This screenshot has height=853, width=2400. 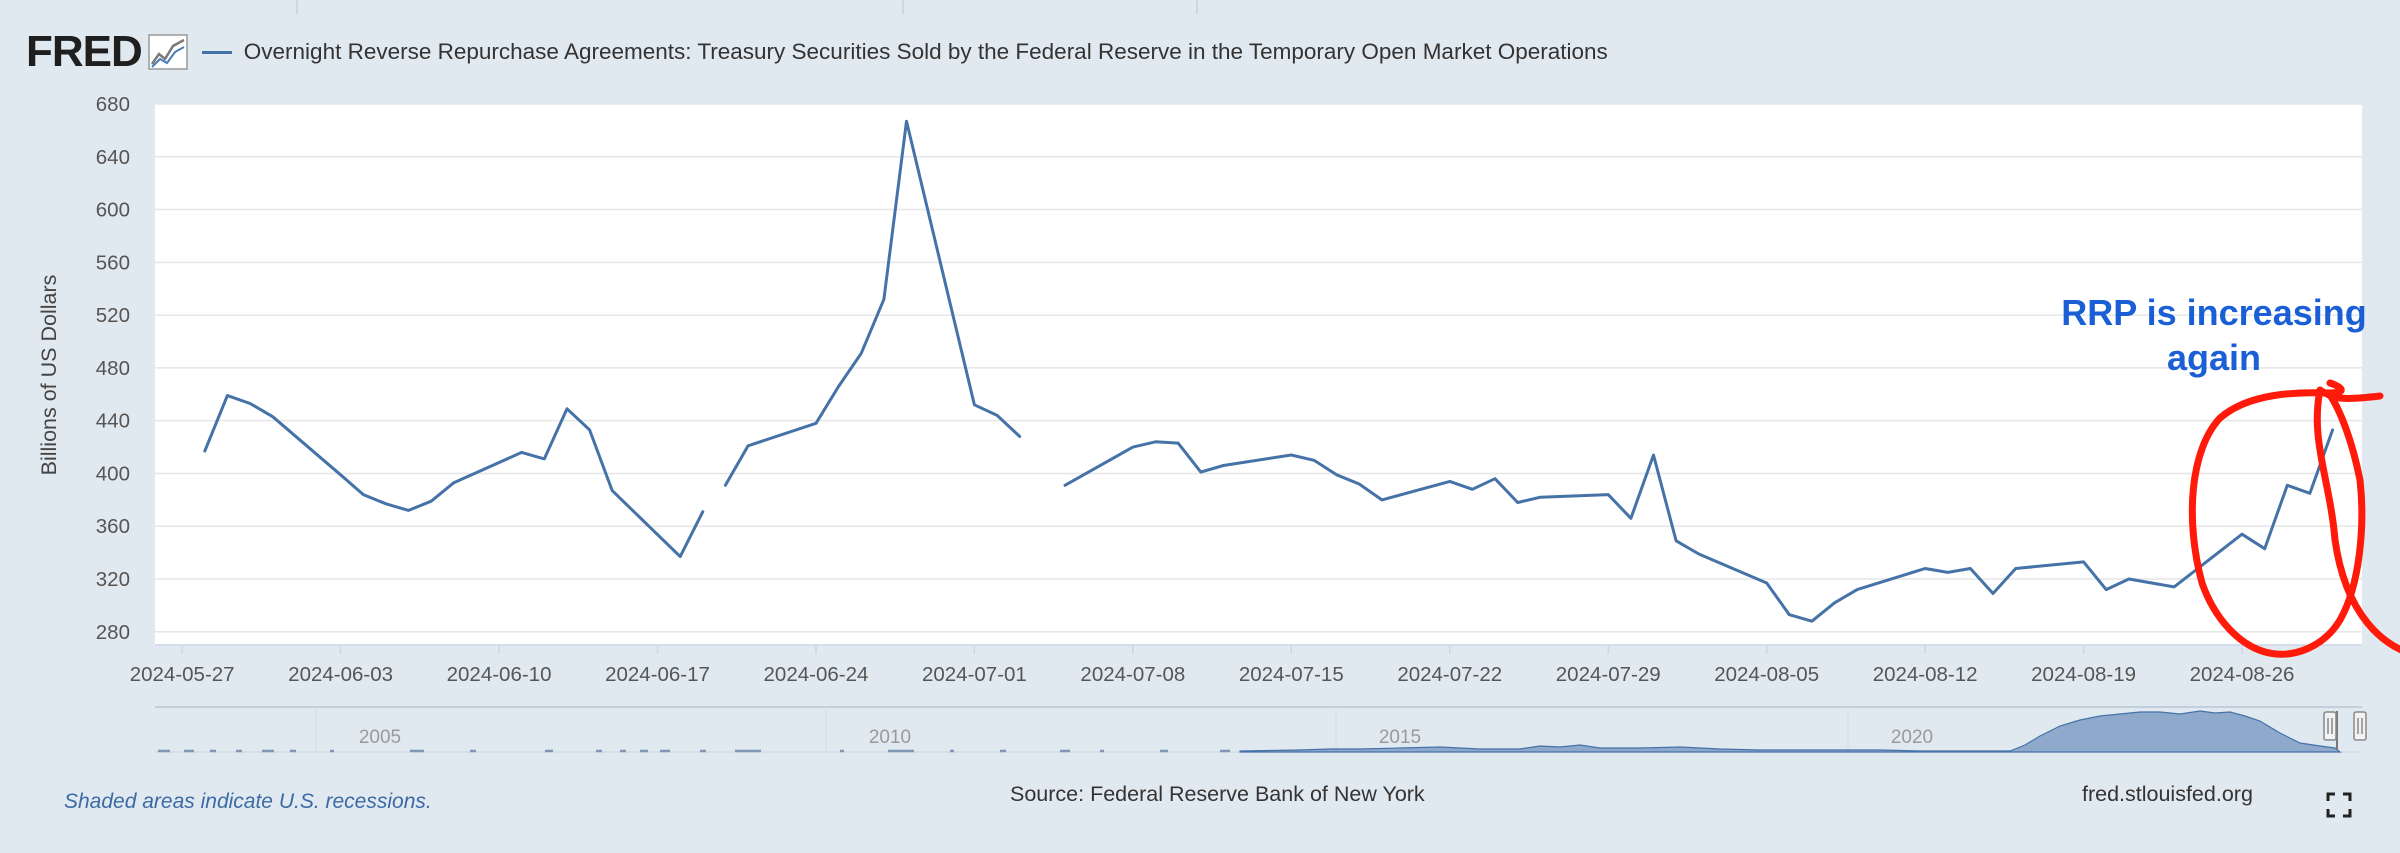 I want to click on y-tick-label: 640, so click(x=113, y=157).